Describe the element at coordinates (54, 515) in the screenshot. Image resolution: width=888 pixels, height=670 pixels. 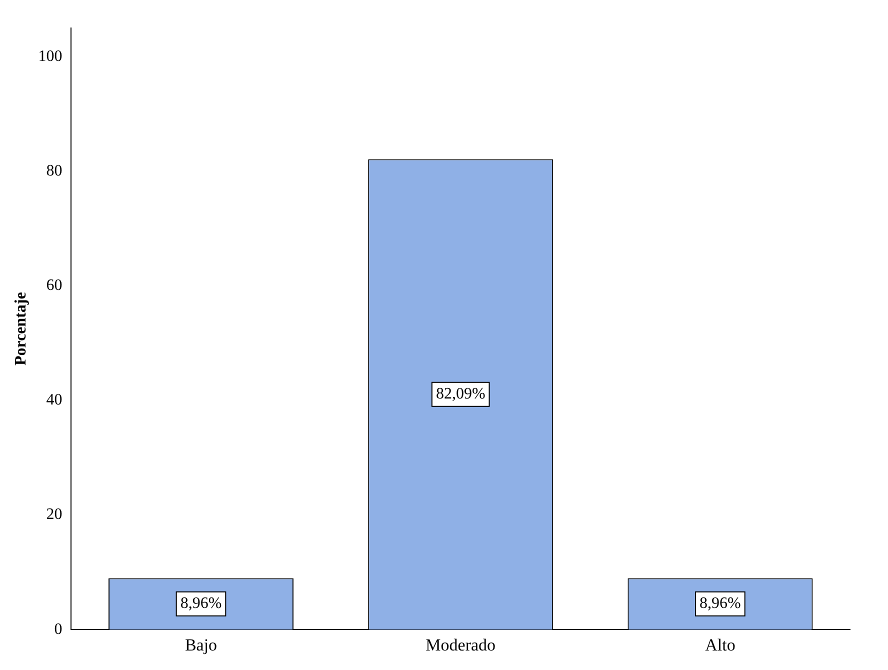
I see `y-tick-label: 20` at that location.